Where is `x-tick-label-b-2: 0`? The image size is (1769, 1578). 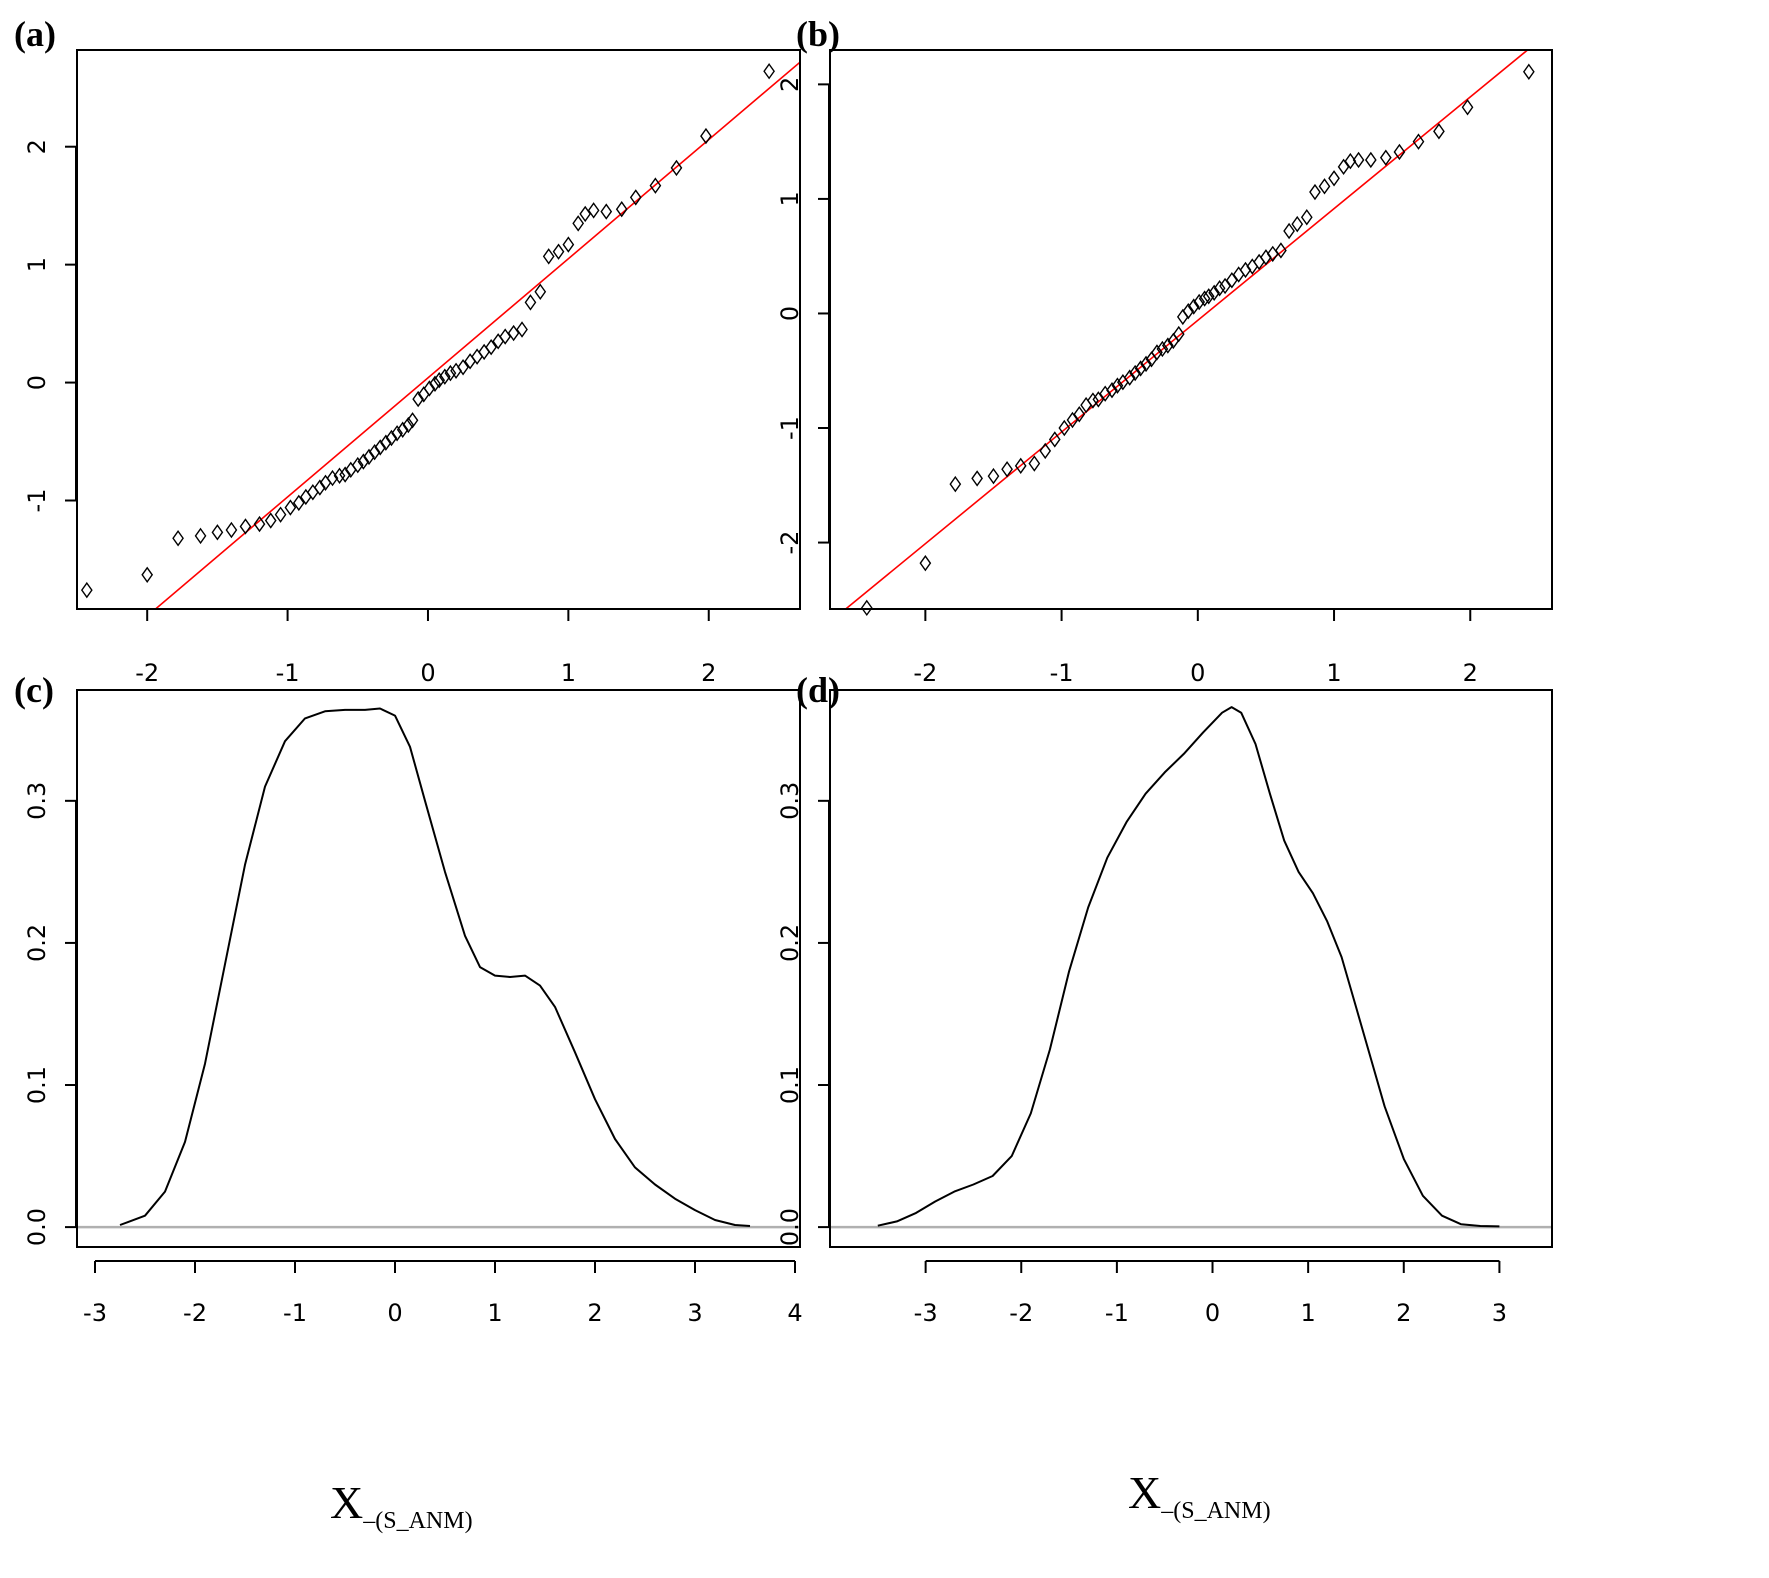
x-tick-label-b-2: 0 is located at coordinates (1197, 673).